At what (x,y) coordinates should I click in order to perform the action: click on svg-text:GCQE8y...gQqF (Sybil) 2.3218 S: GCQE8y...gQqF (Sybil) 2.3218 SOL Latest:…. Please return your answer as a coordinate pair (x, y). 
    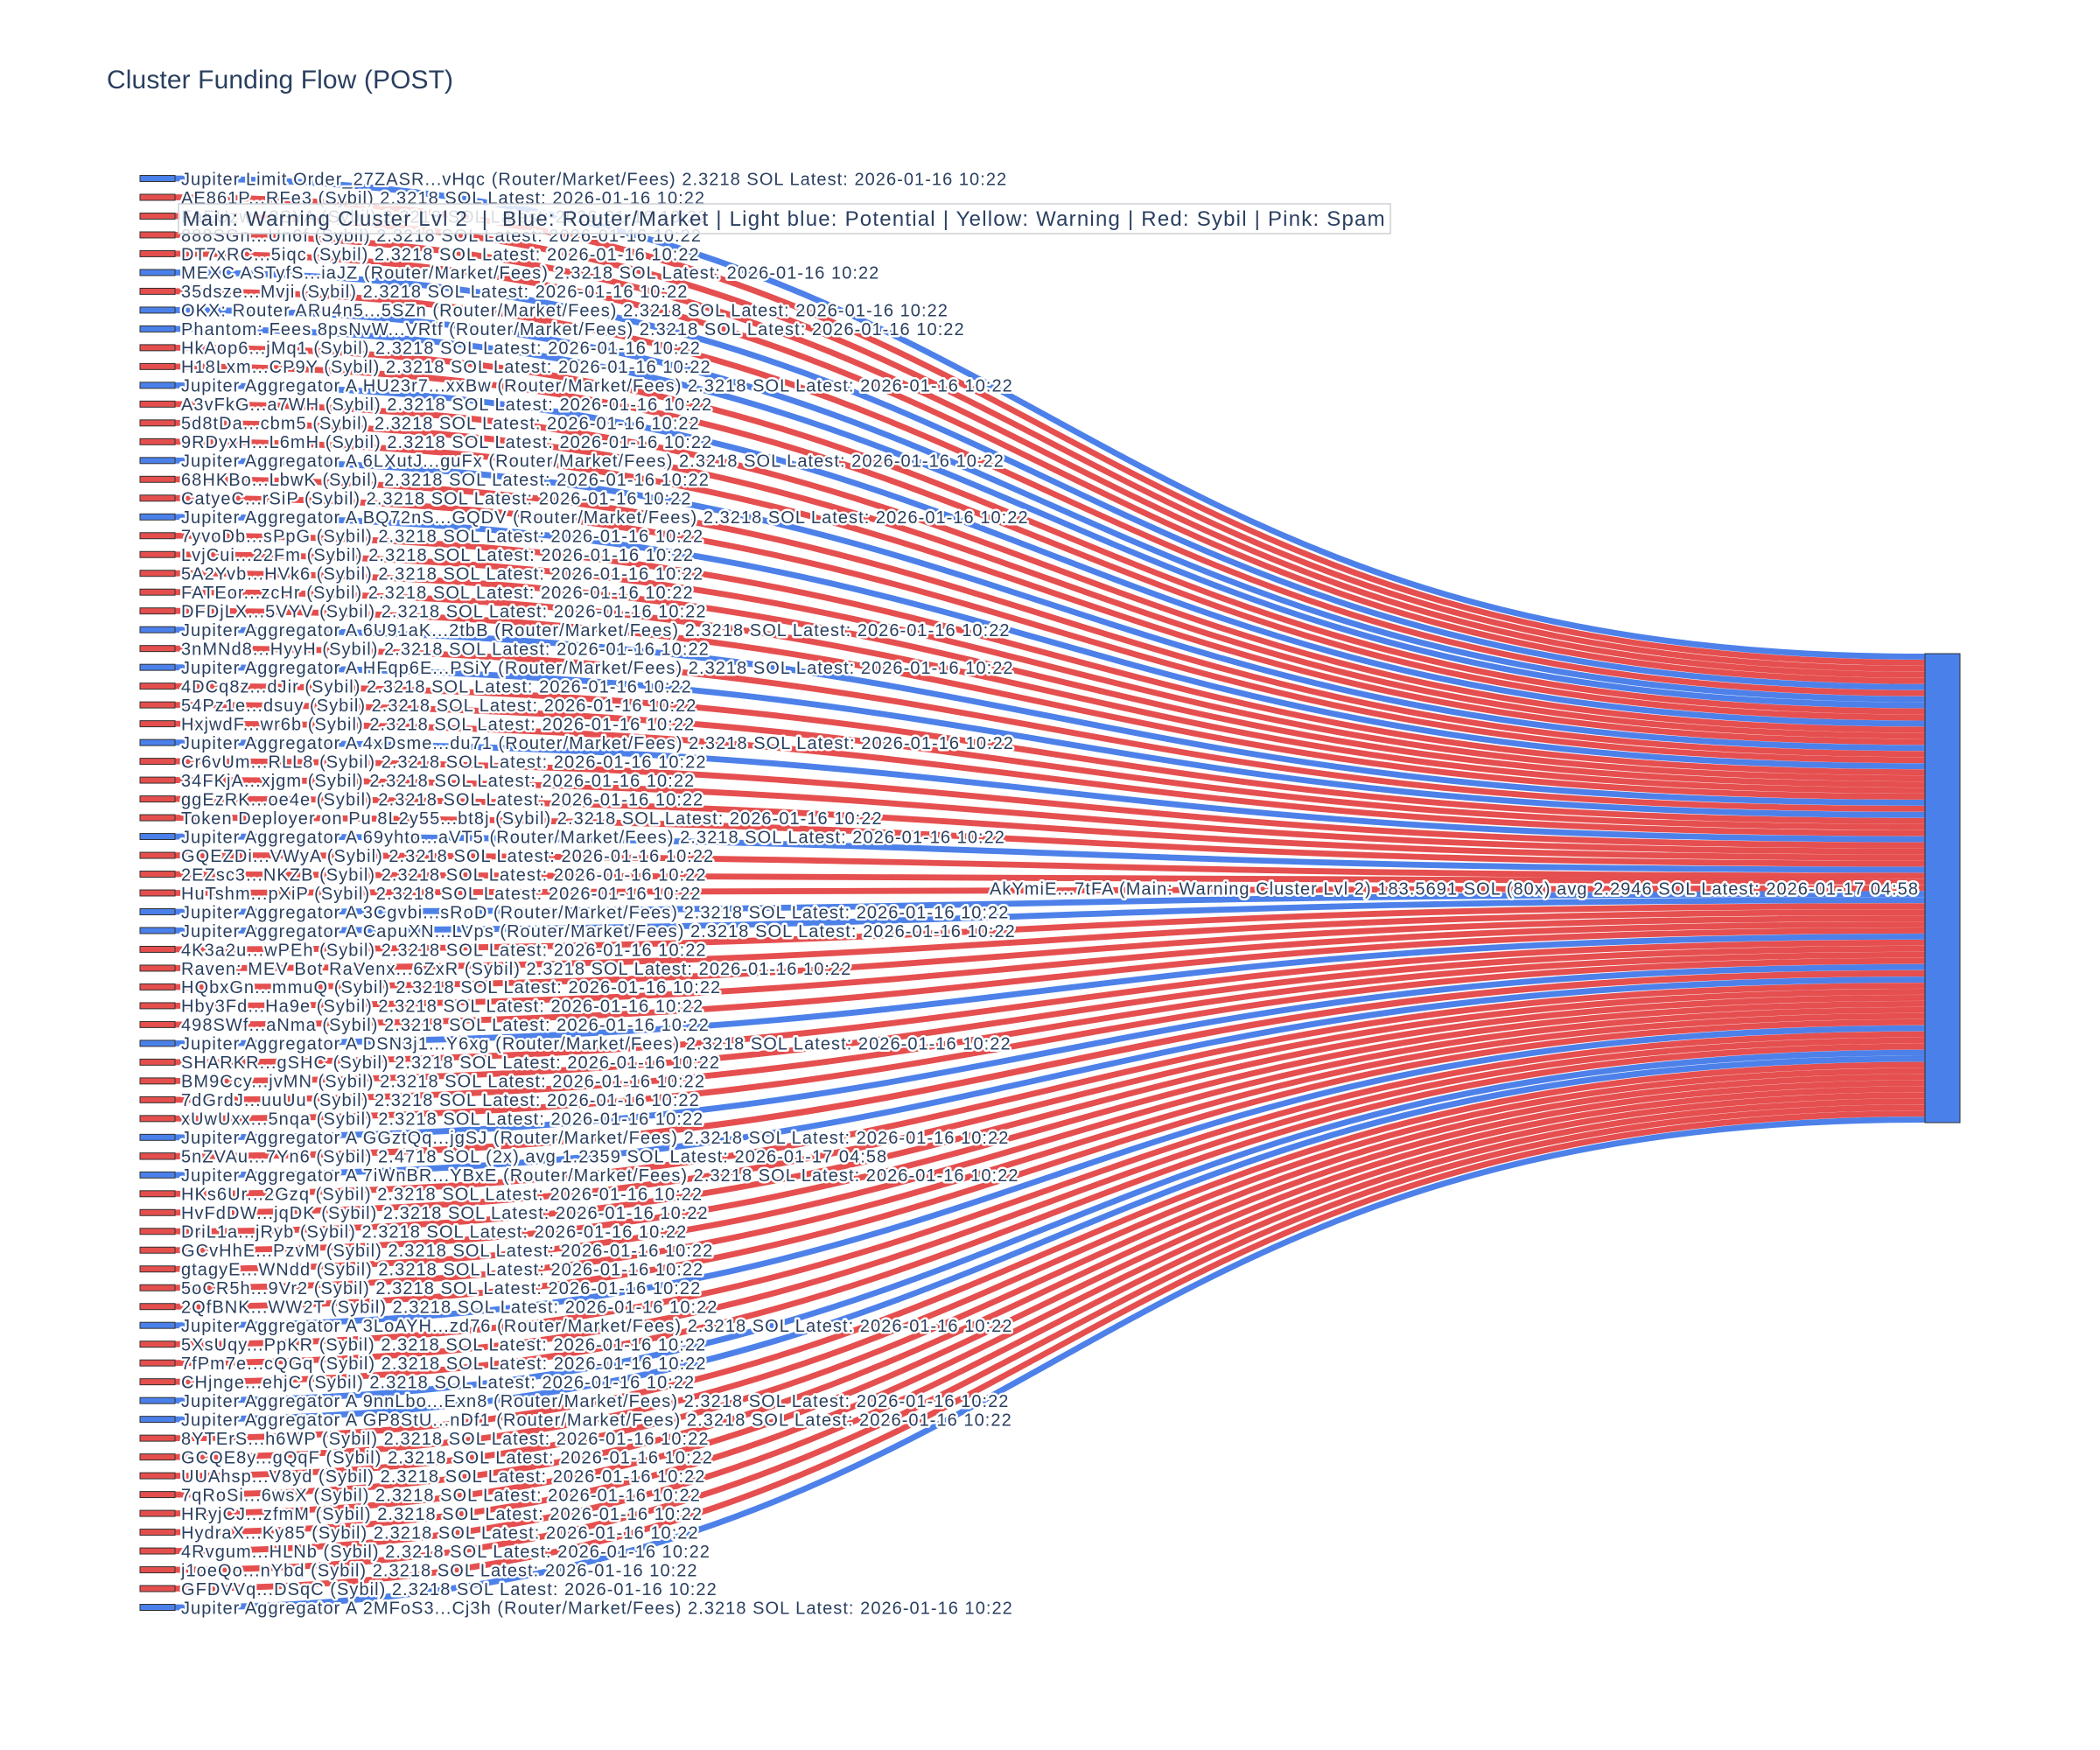
    Looking at the image, I should click on (447, 1457).